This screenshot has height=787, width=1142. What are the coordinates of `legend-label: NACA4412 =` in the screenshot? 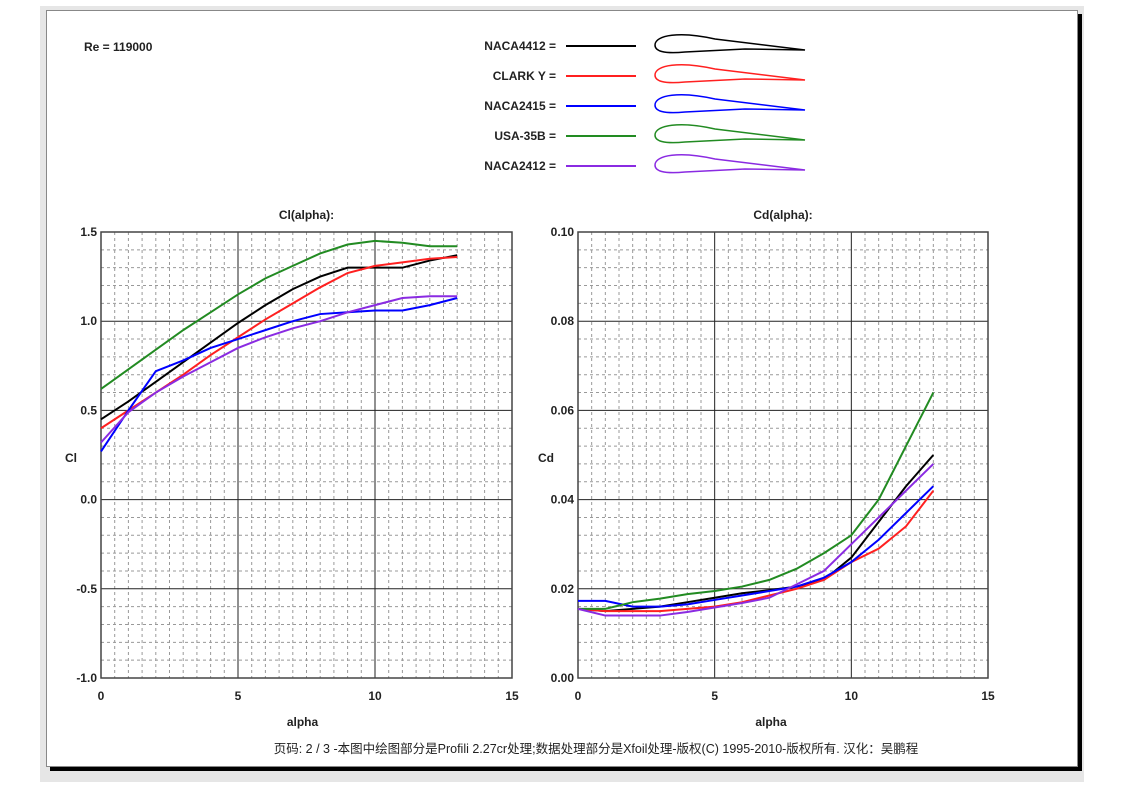 It's located at (520, 46).